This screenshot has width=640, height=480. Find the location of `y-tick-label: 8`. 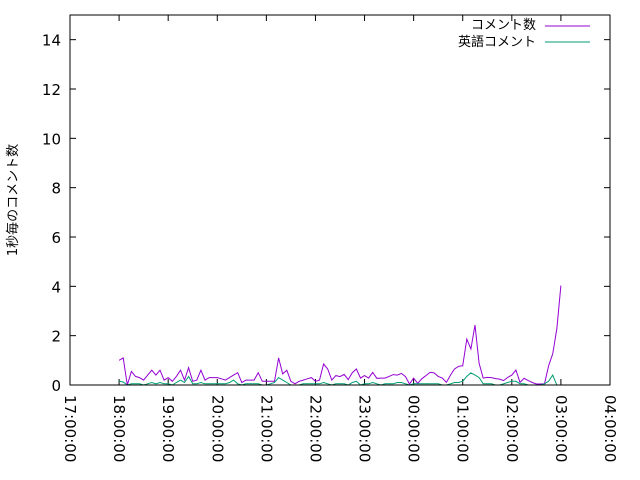

y-tick-label: 8 is located at coordinates (56, 189).